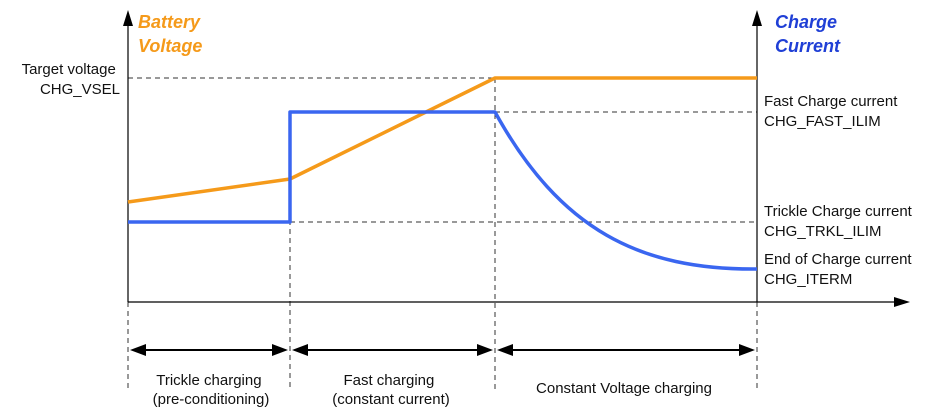 Image resolution: width=934 pixels, height=409 pixels. What do you see at coordinates (392, 350) in the screenshot?
I see `phase-arrow-fast` at bounding box center [392, 350].